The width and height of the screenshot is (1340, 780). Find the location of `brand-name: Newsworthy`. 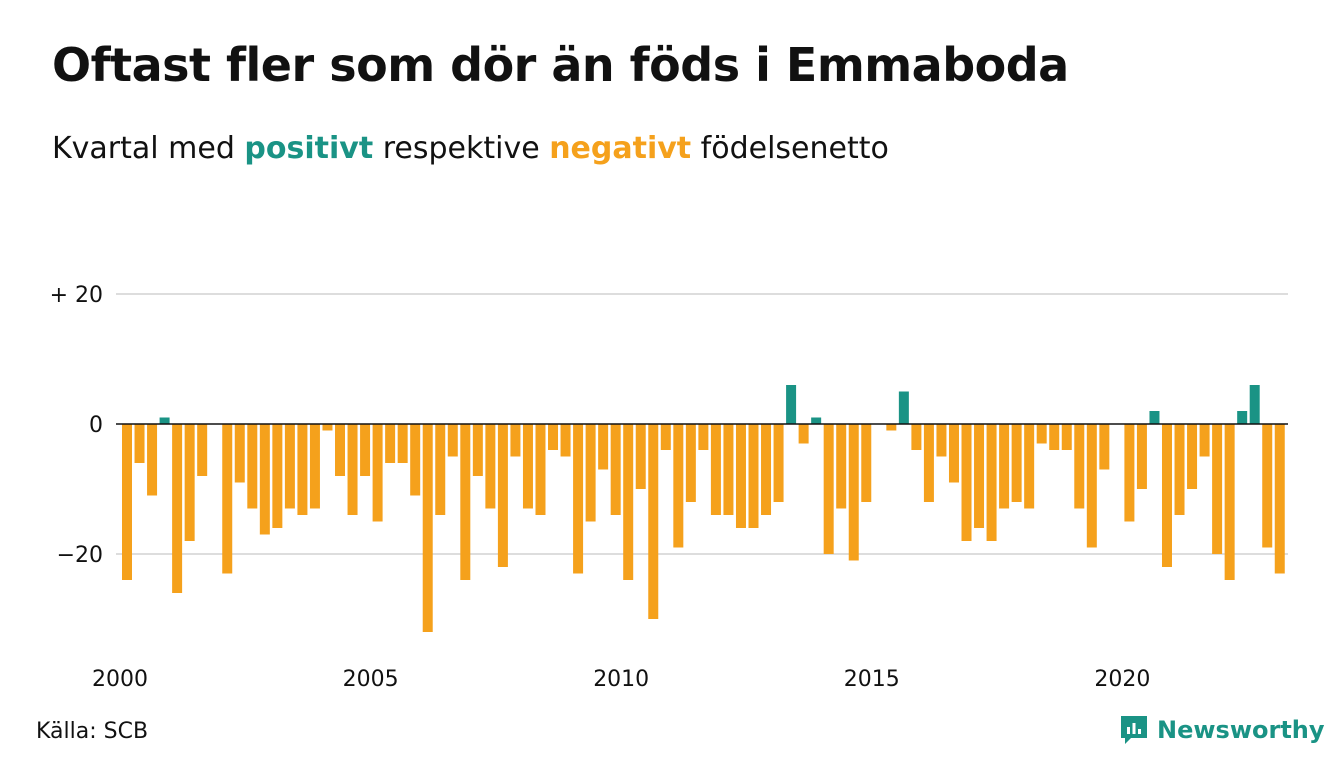

brand-name: Newsworthy is located at coordinates (1241, 730).